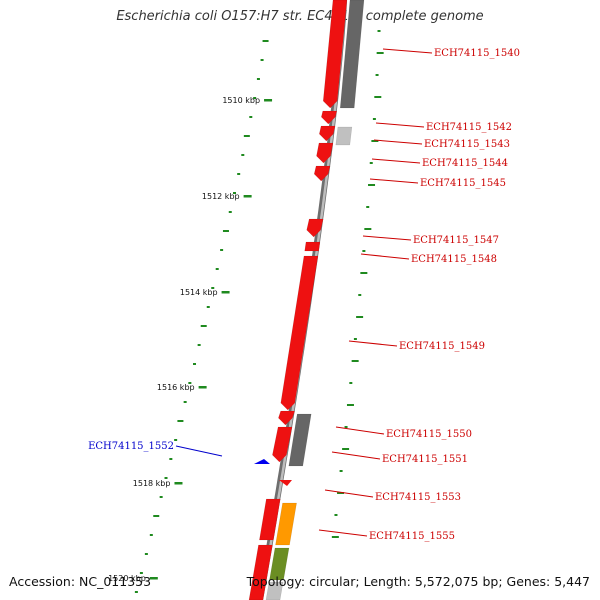 The width and height of the screenshot is (600, 600). Describe the element at coordinates (429, 434) in the screenshot. I see `gene-label: ECH74115_1550` at that location.